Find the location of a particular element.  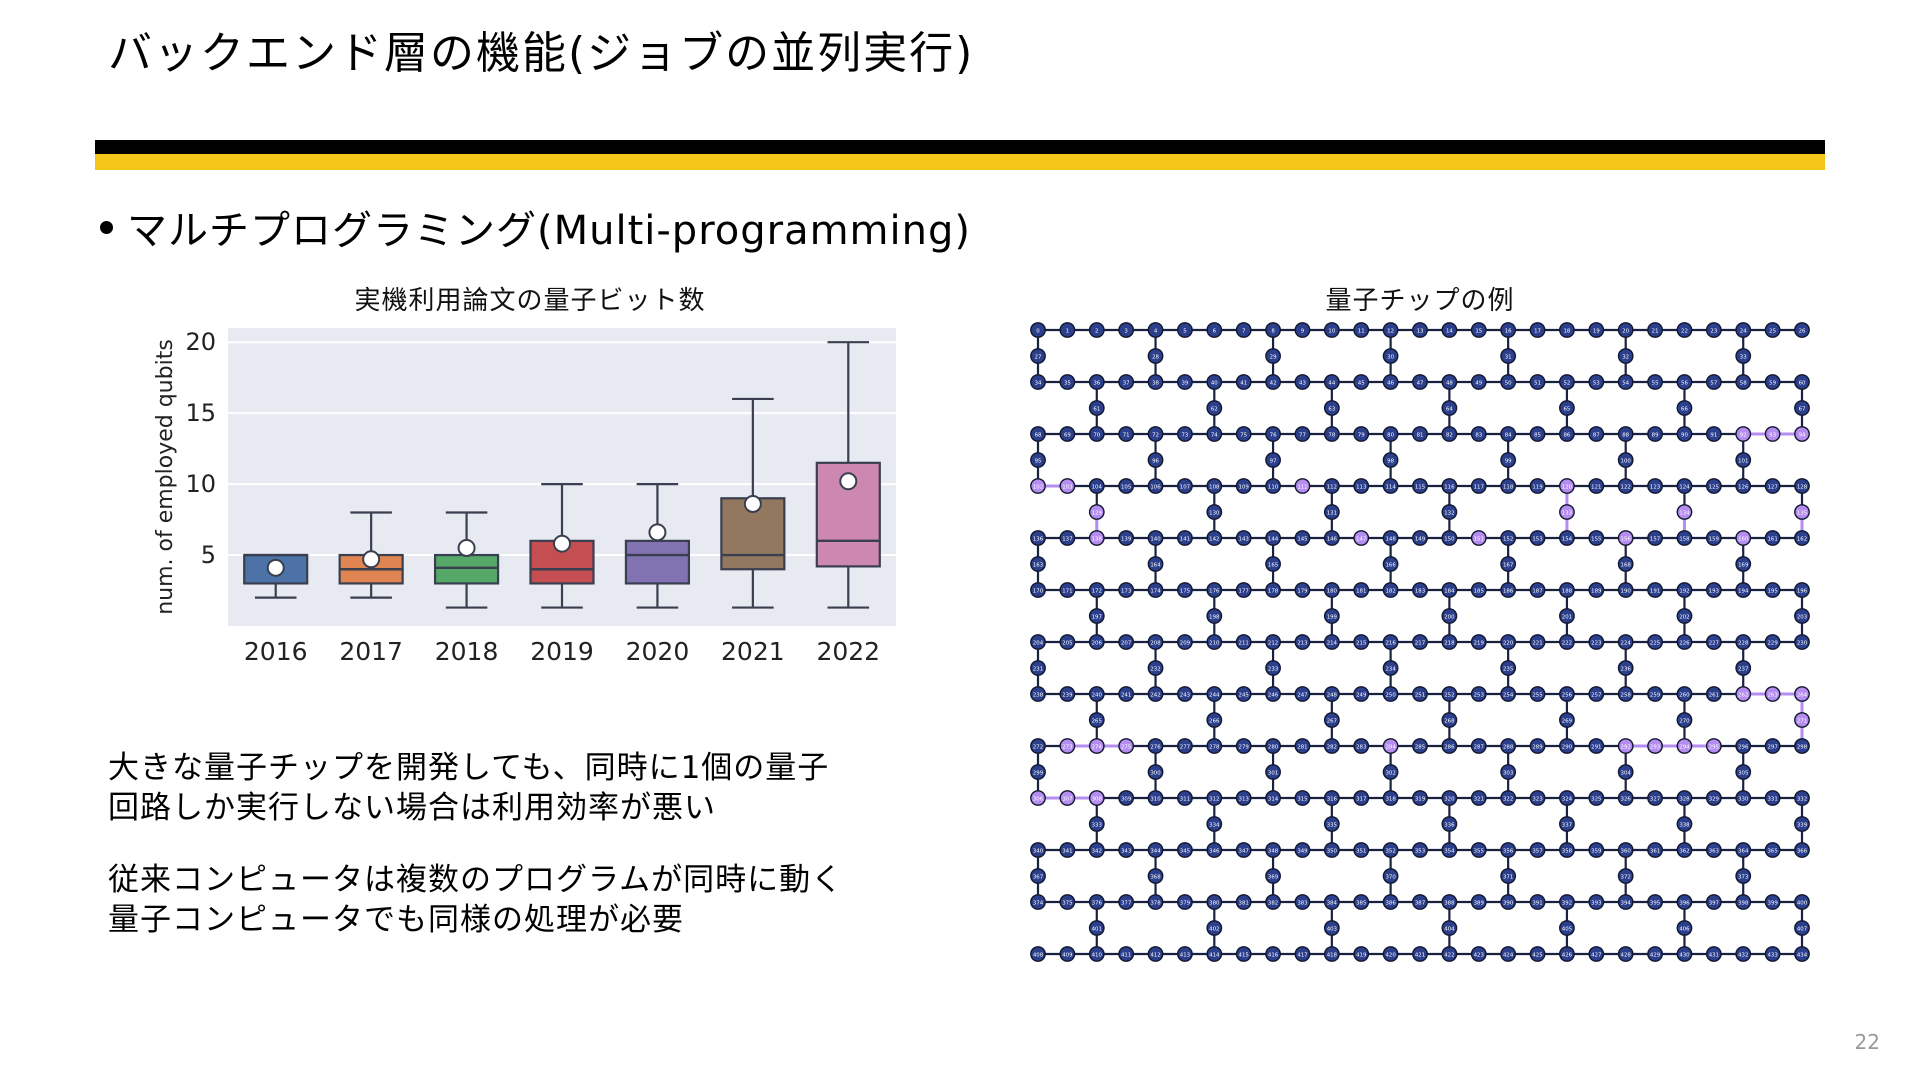

qubit-label: 345 is located at coordinates (1185, 852).